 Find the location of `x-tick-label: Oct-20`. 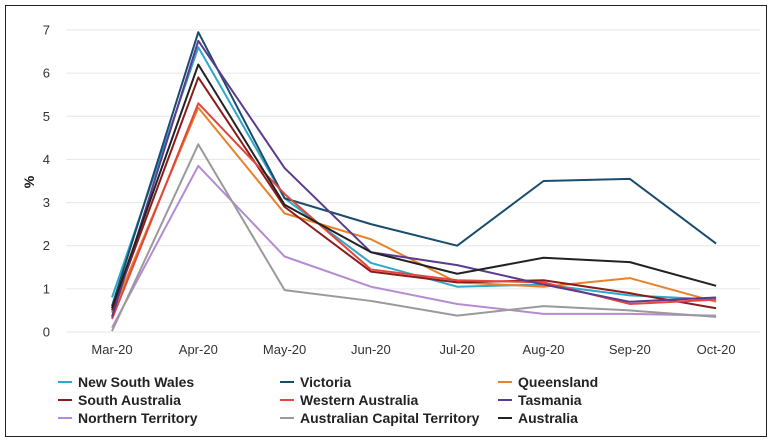

x-tick-label: Oct-20 is located at coordinates (716, 349).